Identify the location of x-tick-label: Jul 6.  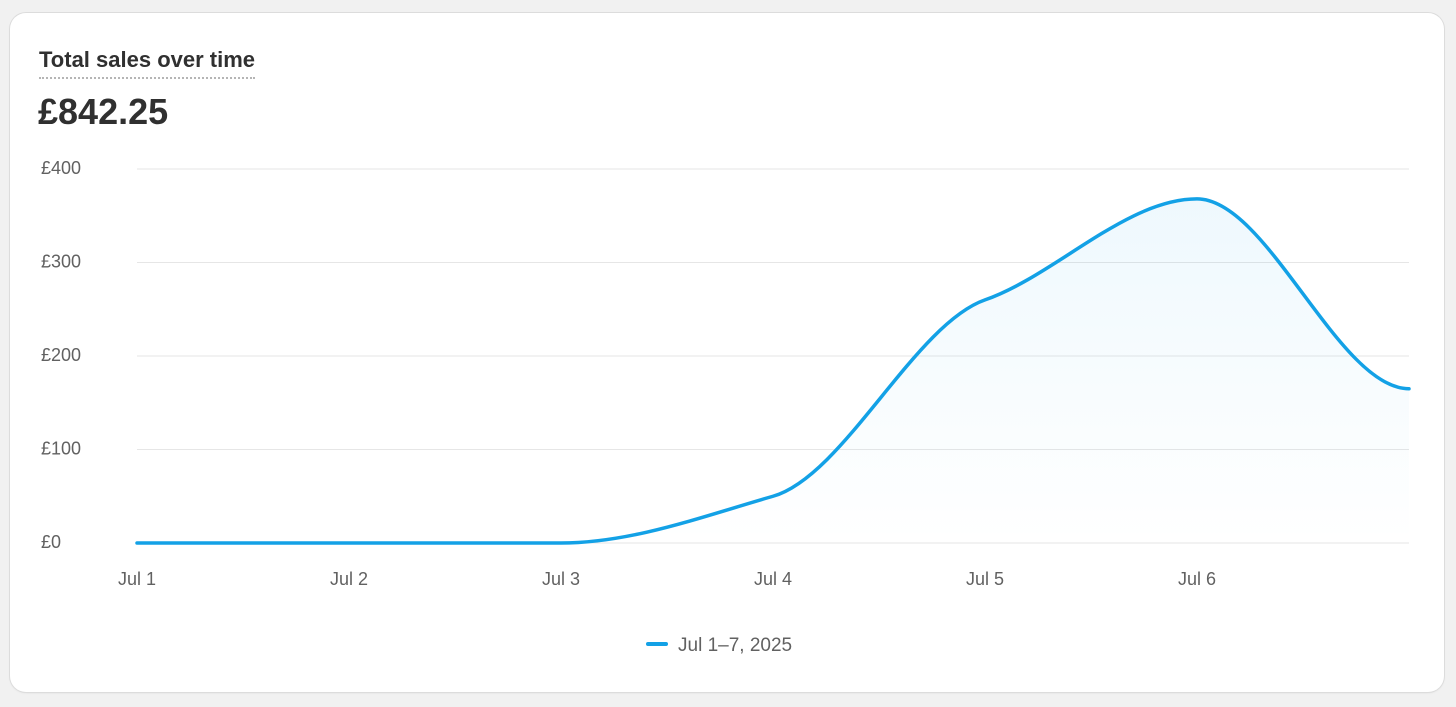
(1197, 579).